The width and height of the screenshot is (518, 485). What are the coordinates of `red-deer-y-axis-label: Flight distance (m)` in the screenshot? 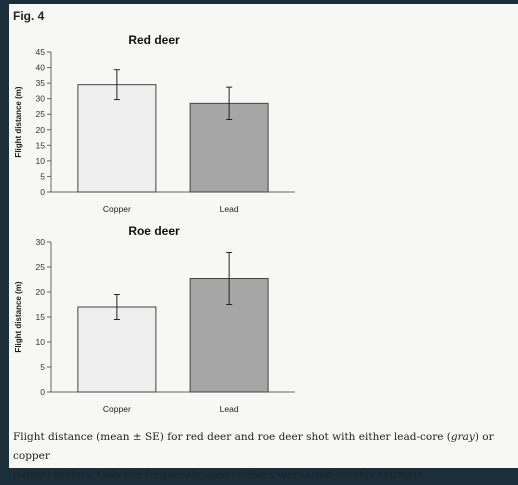 It's located at (18, 121).